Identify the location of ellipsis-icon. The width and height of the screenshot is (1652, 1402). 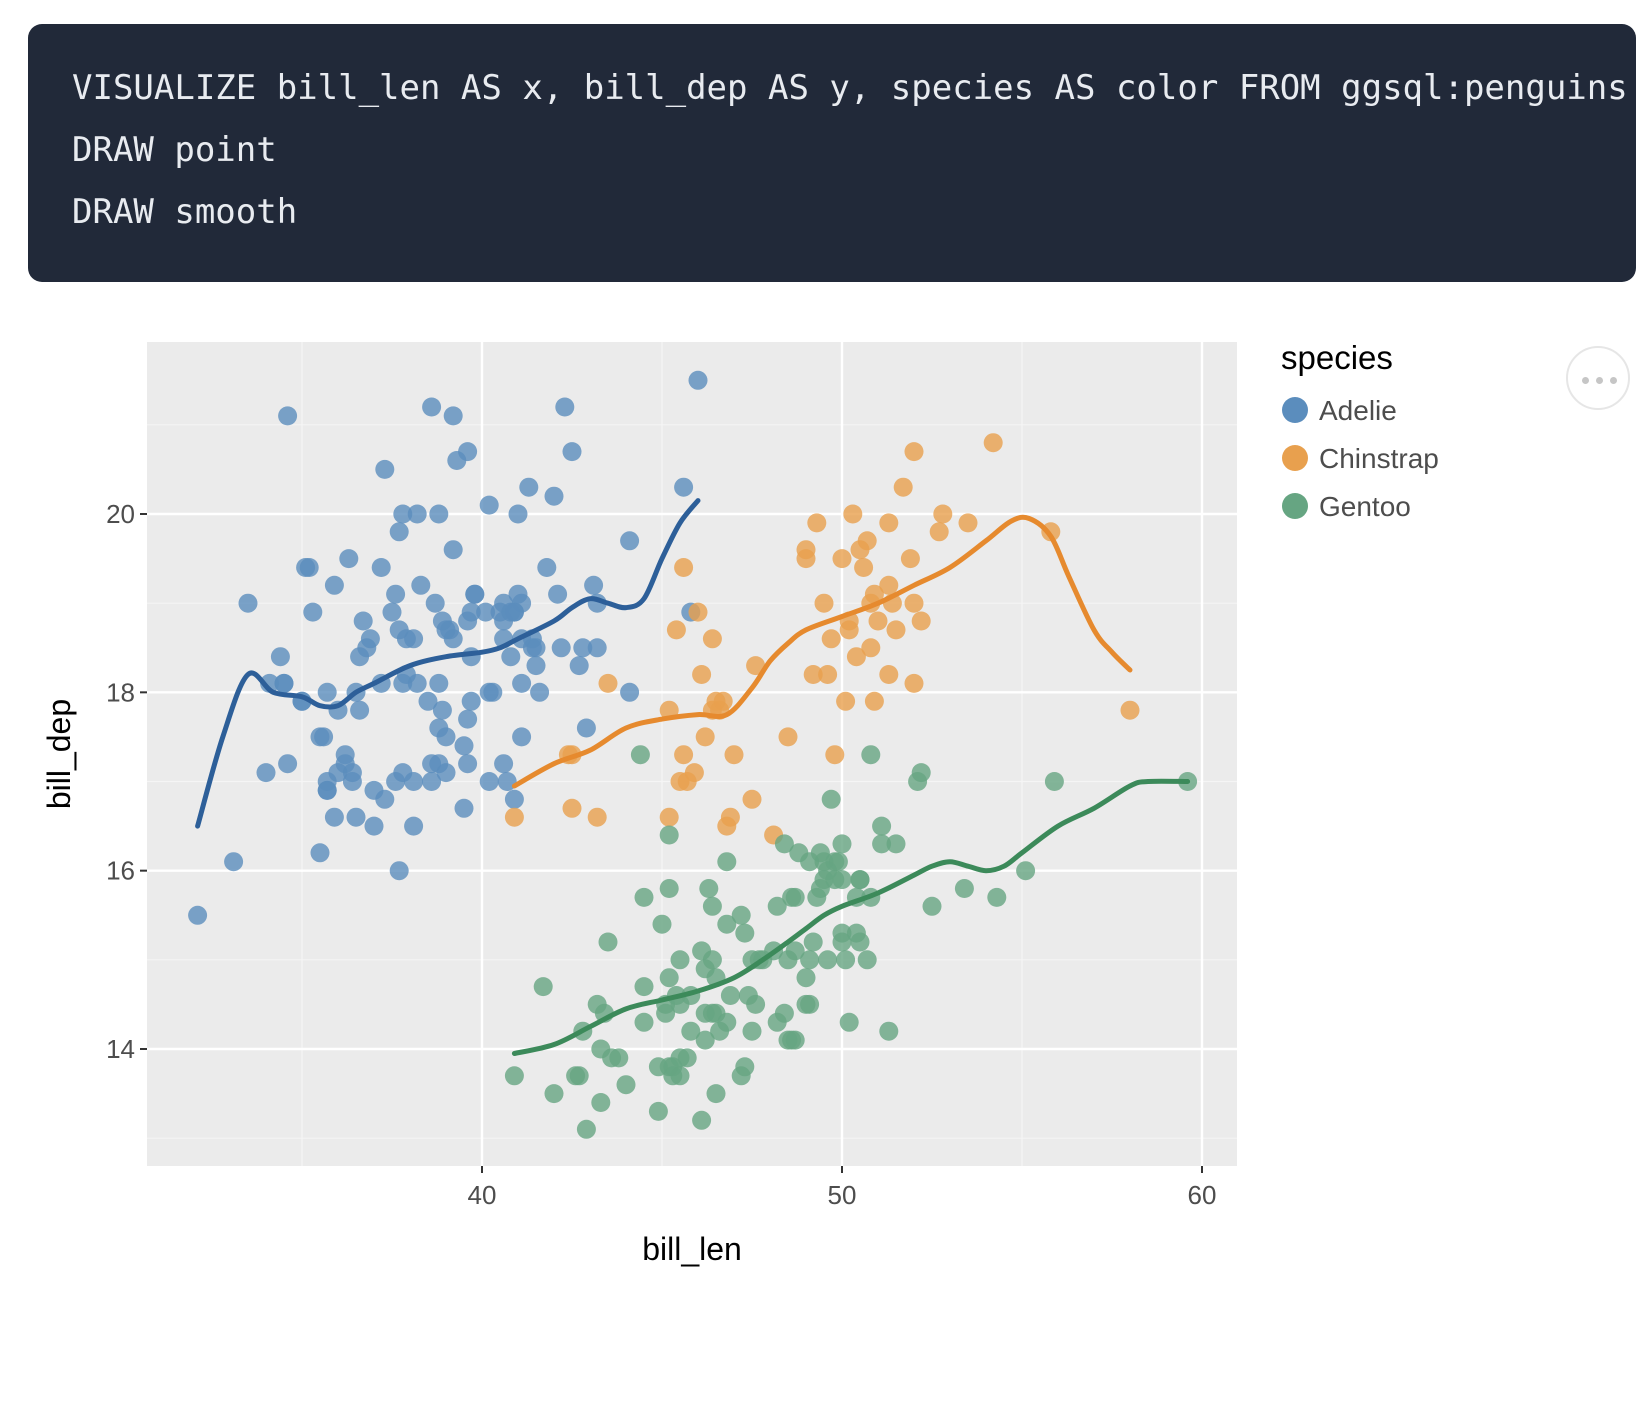
(1598, 378).